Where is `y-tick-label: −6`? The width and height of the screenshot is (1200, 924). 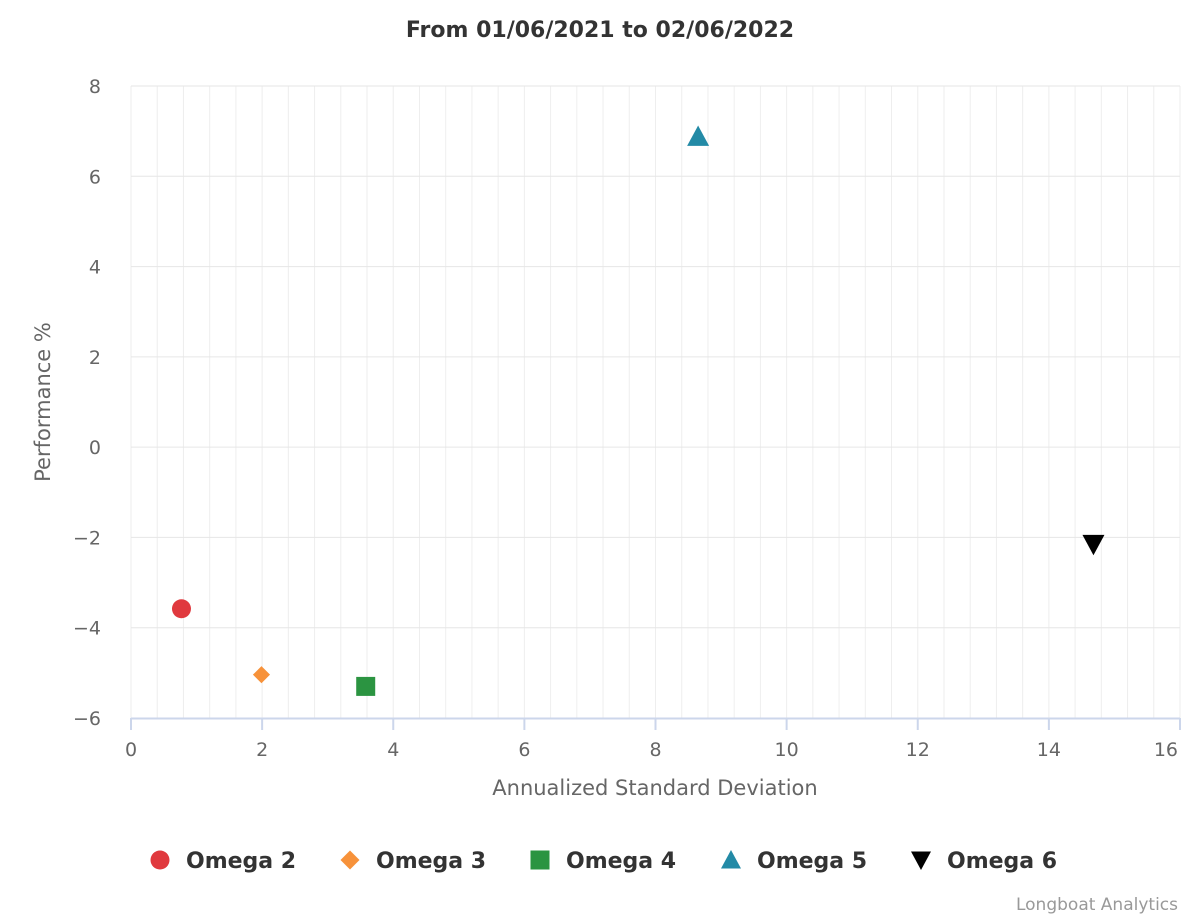
y-tick-label: −6 is located at coordinates (87, 719).